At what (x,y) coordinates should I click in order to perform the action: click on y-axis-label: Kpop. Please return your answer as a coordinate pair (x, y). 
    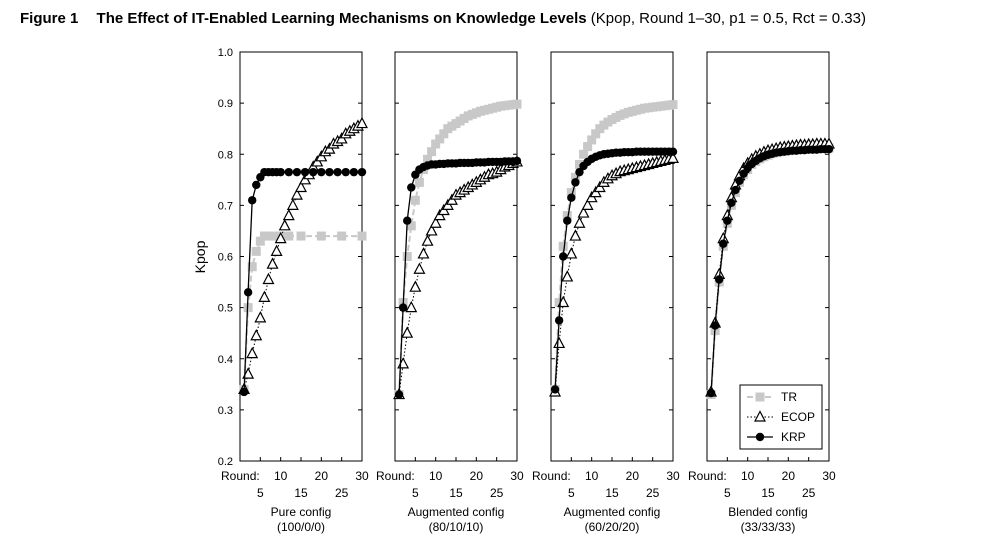
    Looking at the image, I should click on (200, 256).